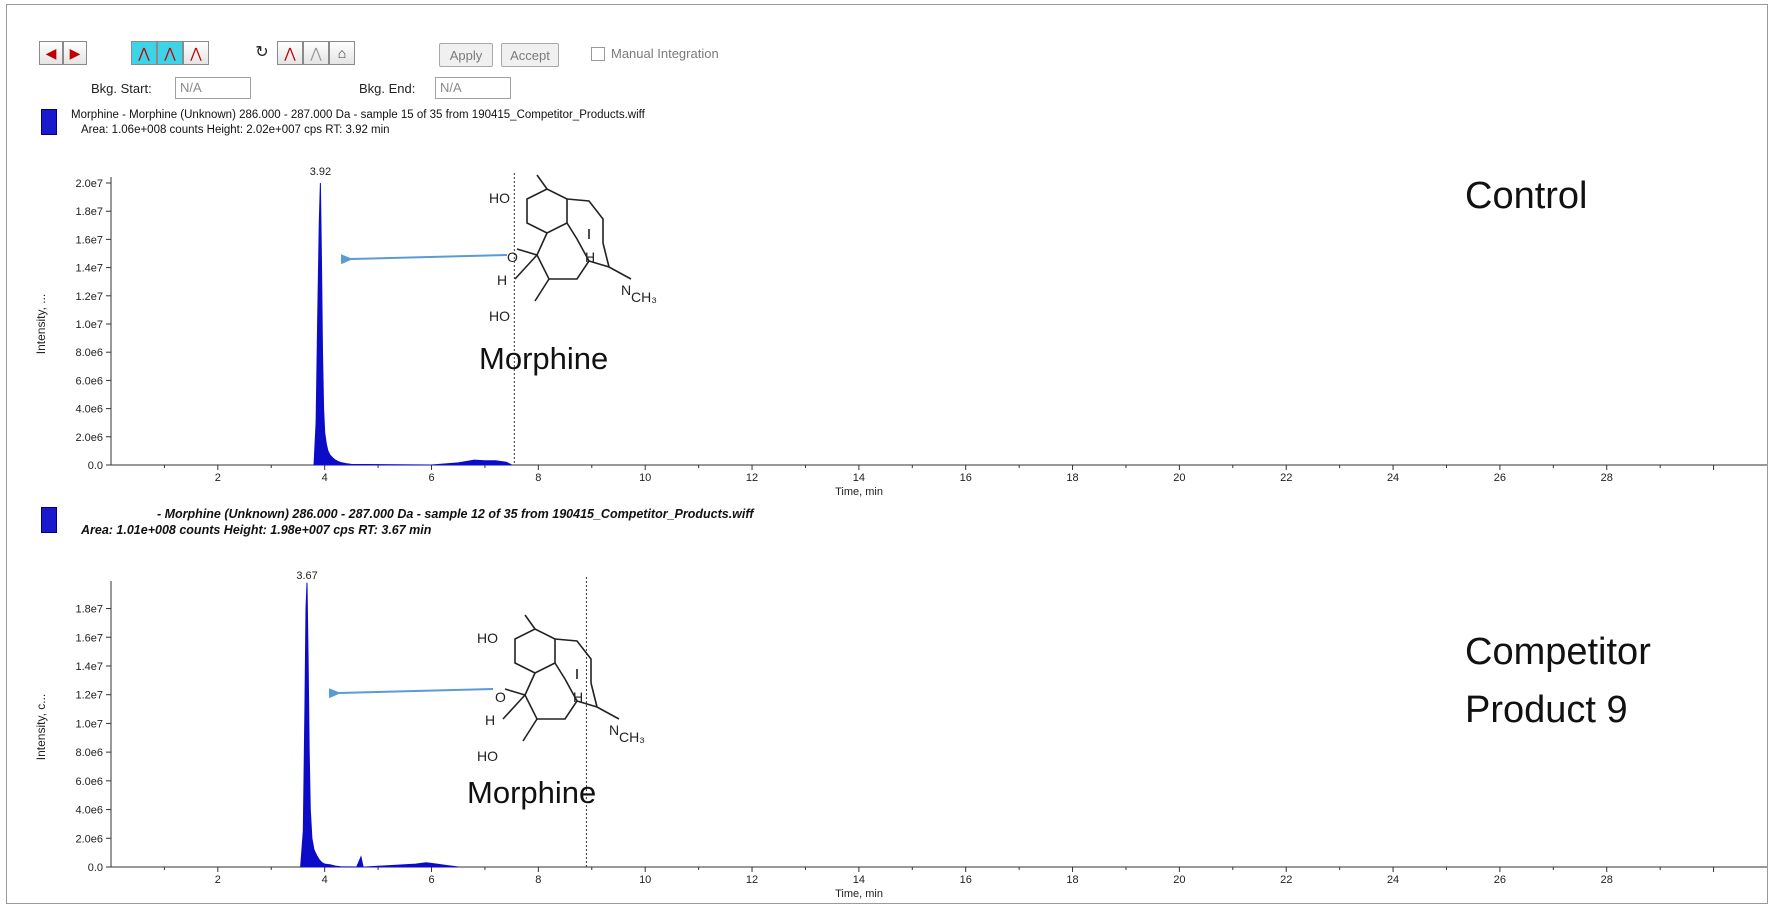  I want to click on x-tick-label: 4, so click(325, 880).